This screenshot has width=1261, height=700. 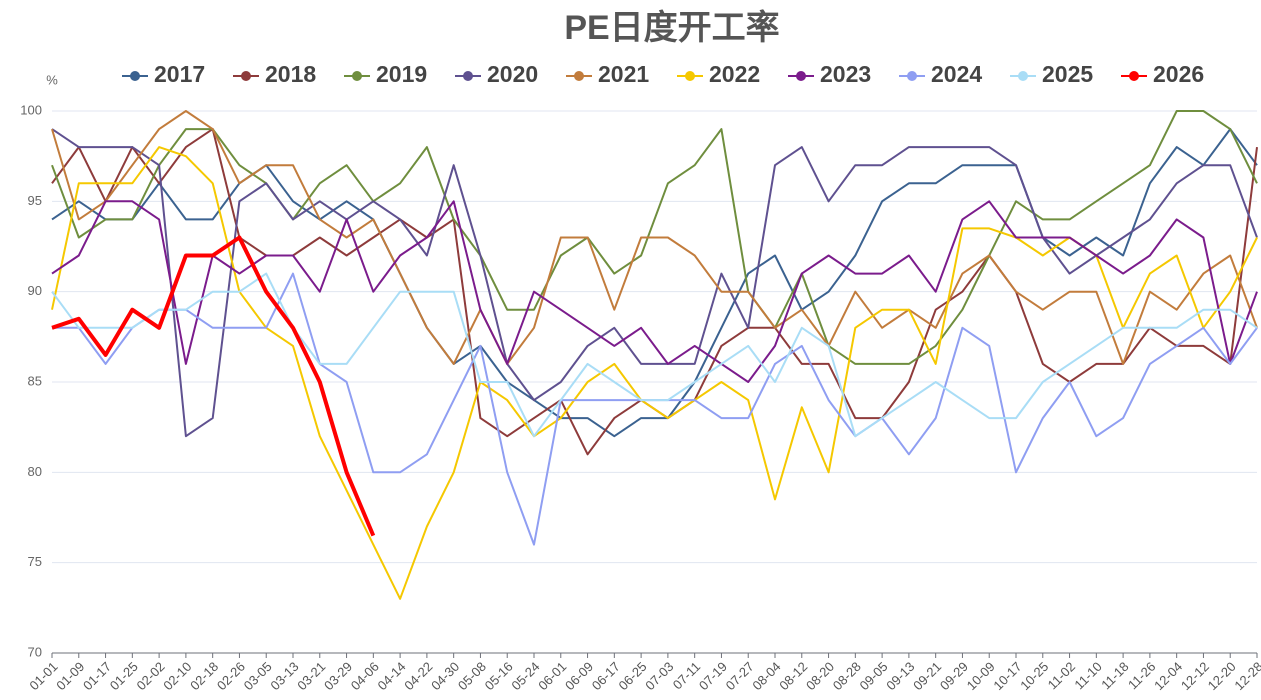 What do you see at coordinates (845, 74) in the screenshot?
I see `legend-label: 2023` at bounding box center [845, 74].